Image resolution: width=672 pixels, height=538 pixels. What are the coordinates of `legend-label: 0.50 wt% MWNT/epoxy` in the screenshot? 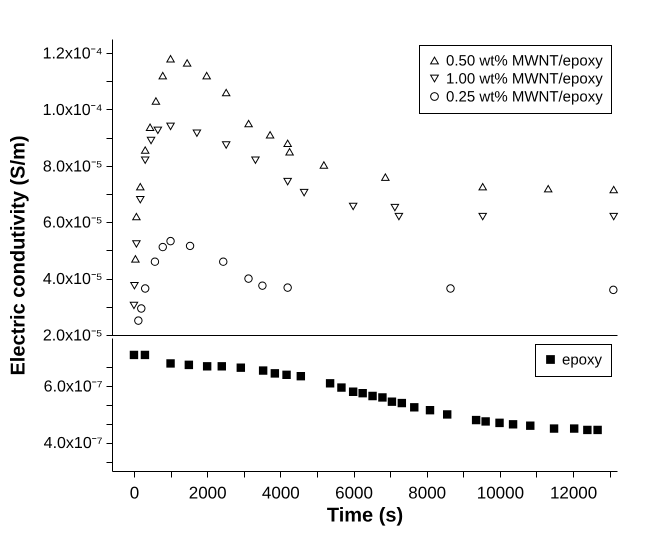 It's located at (525, 61).